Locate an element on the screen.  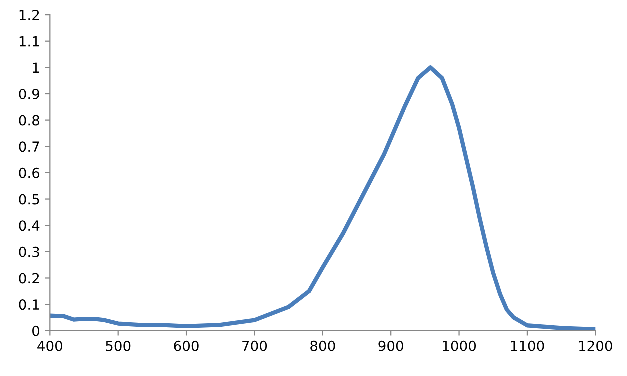
x-tick-label: 1100 is located at coordinates (527, 346).